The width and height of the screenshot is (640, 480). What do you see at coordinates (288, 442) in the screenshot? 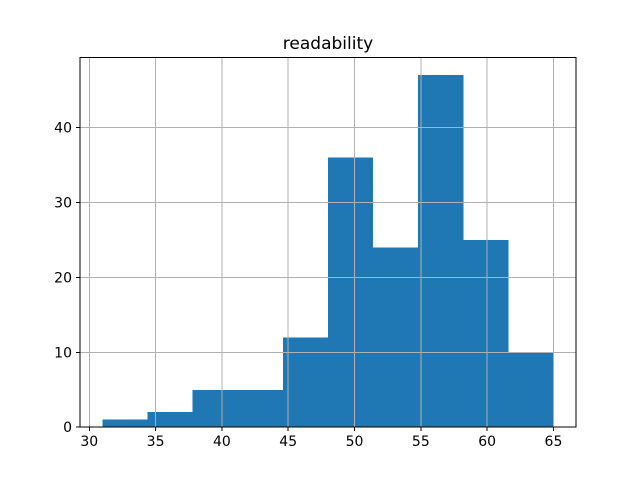
I see `x-tick-label: 45` at bounding box center [288, 442].